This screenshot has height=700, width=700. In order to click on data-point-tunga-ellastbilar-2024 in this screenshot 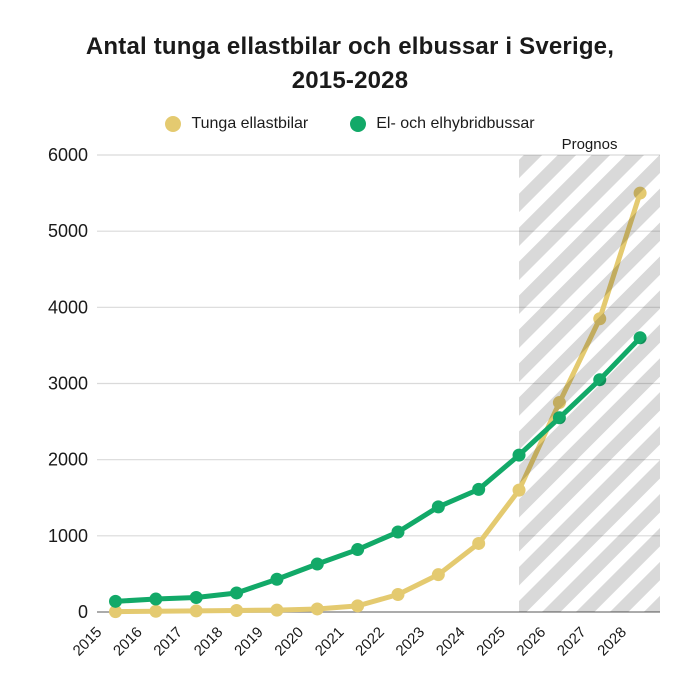, I will do `click(479, 543)`.